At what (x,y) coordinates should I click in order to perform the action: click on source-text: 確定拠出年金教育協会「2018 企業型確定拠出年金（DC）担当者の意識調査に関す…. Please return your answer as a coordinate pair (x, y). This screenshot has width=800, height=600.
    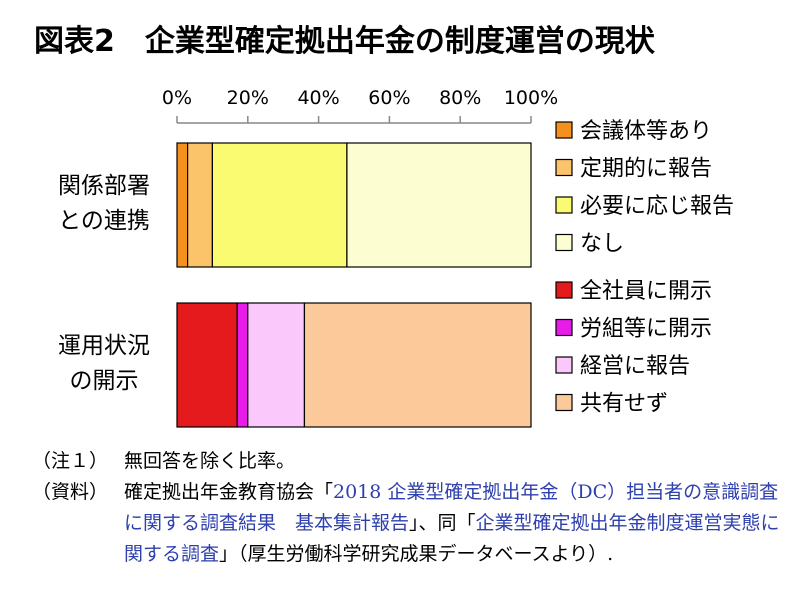
    Looking at the image, I should click on (458, 523).